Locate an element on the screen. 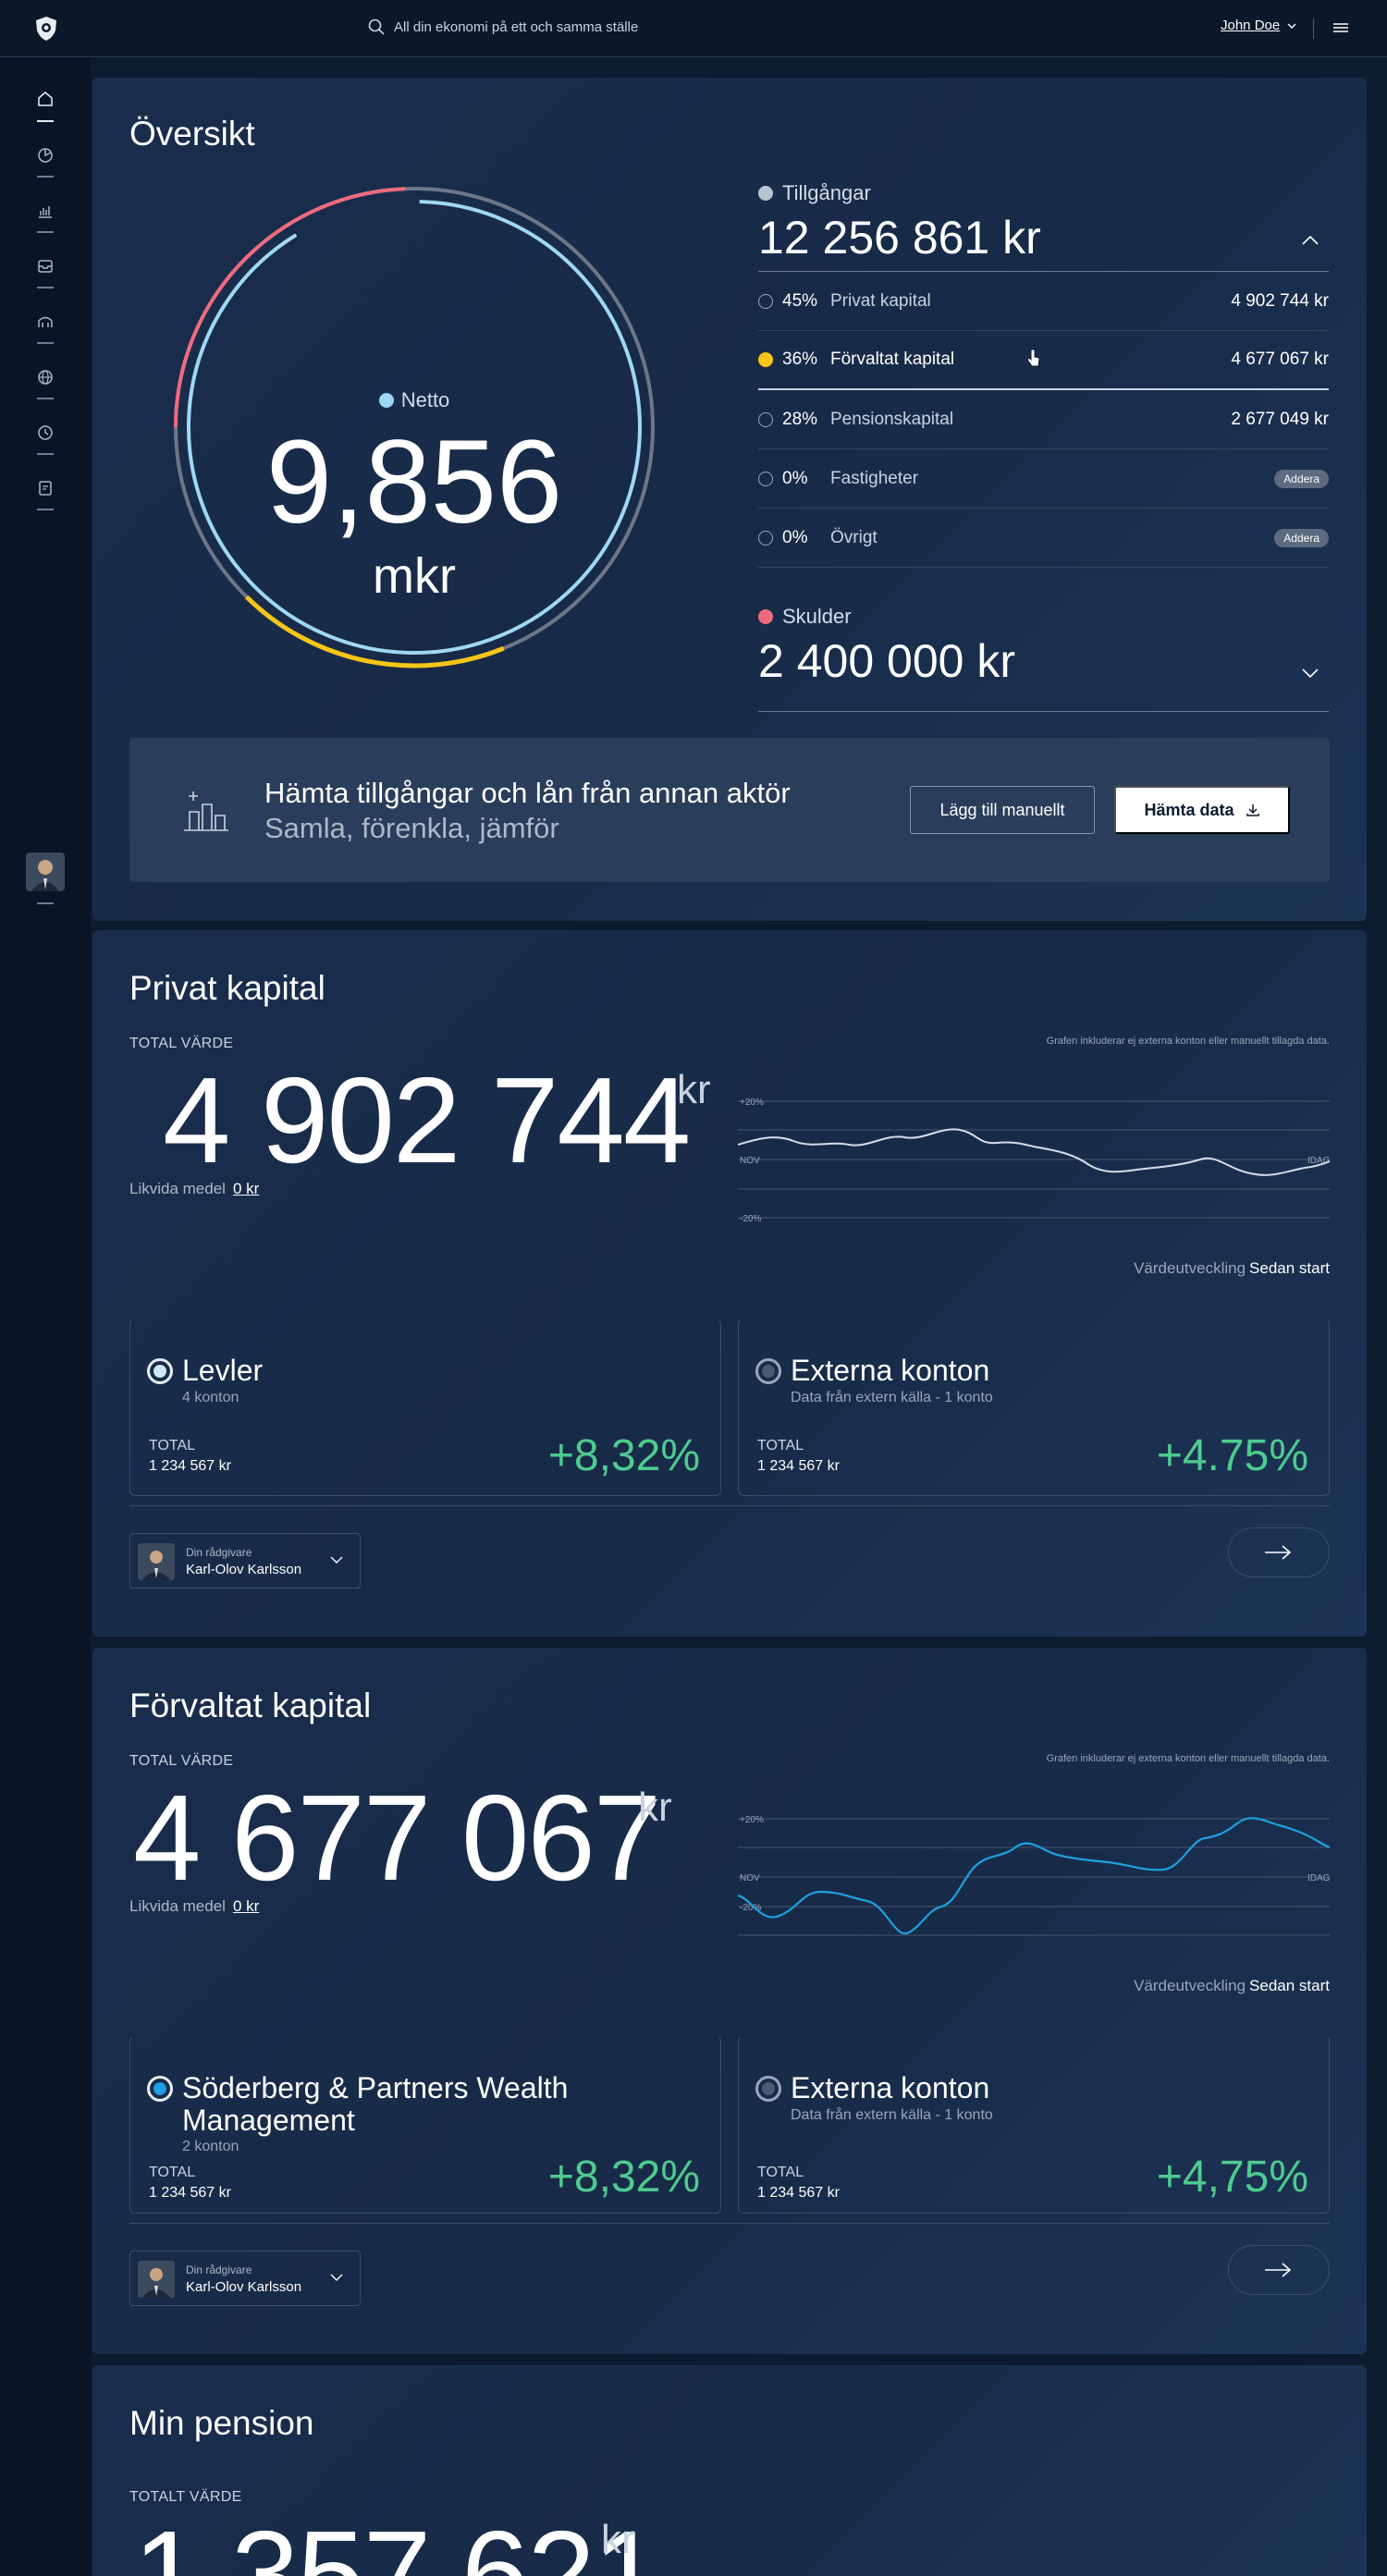 The height and width of the screenshot is (2576, 1387). search-placeholder: All din ekonomi på ett och samma ställe is located at coordinates (516, 26).